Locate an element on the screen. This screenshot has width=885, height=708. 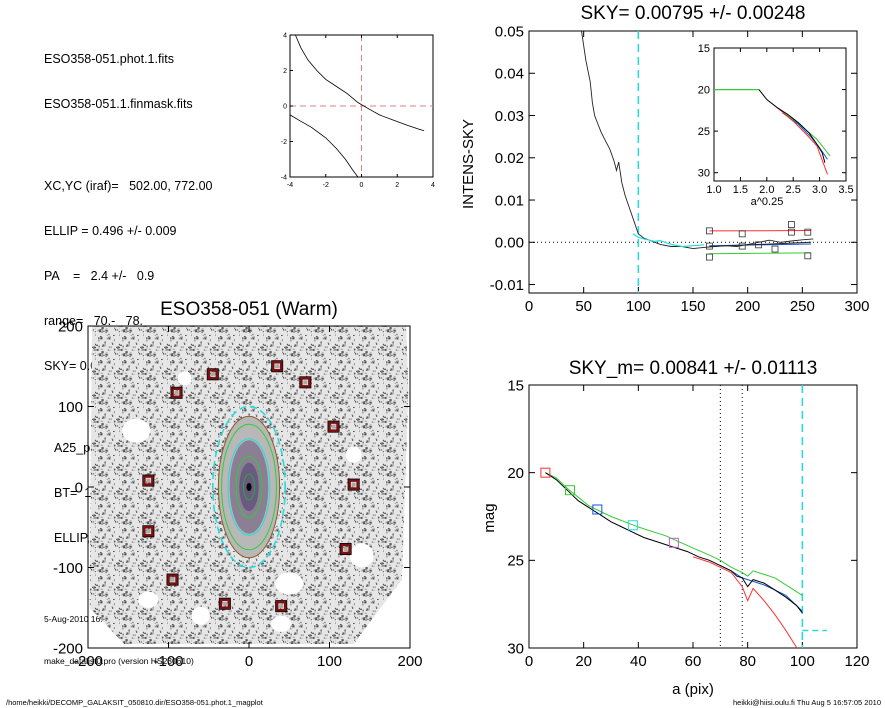
sky-ylabel: INTENS-SKY is located at coordinates (468, 164).